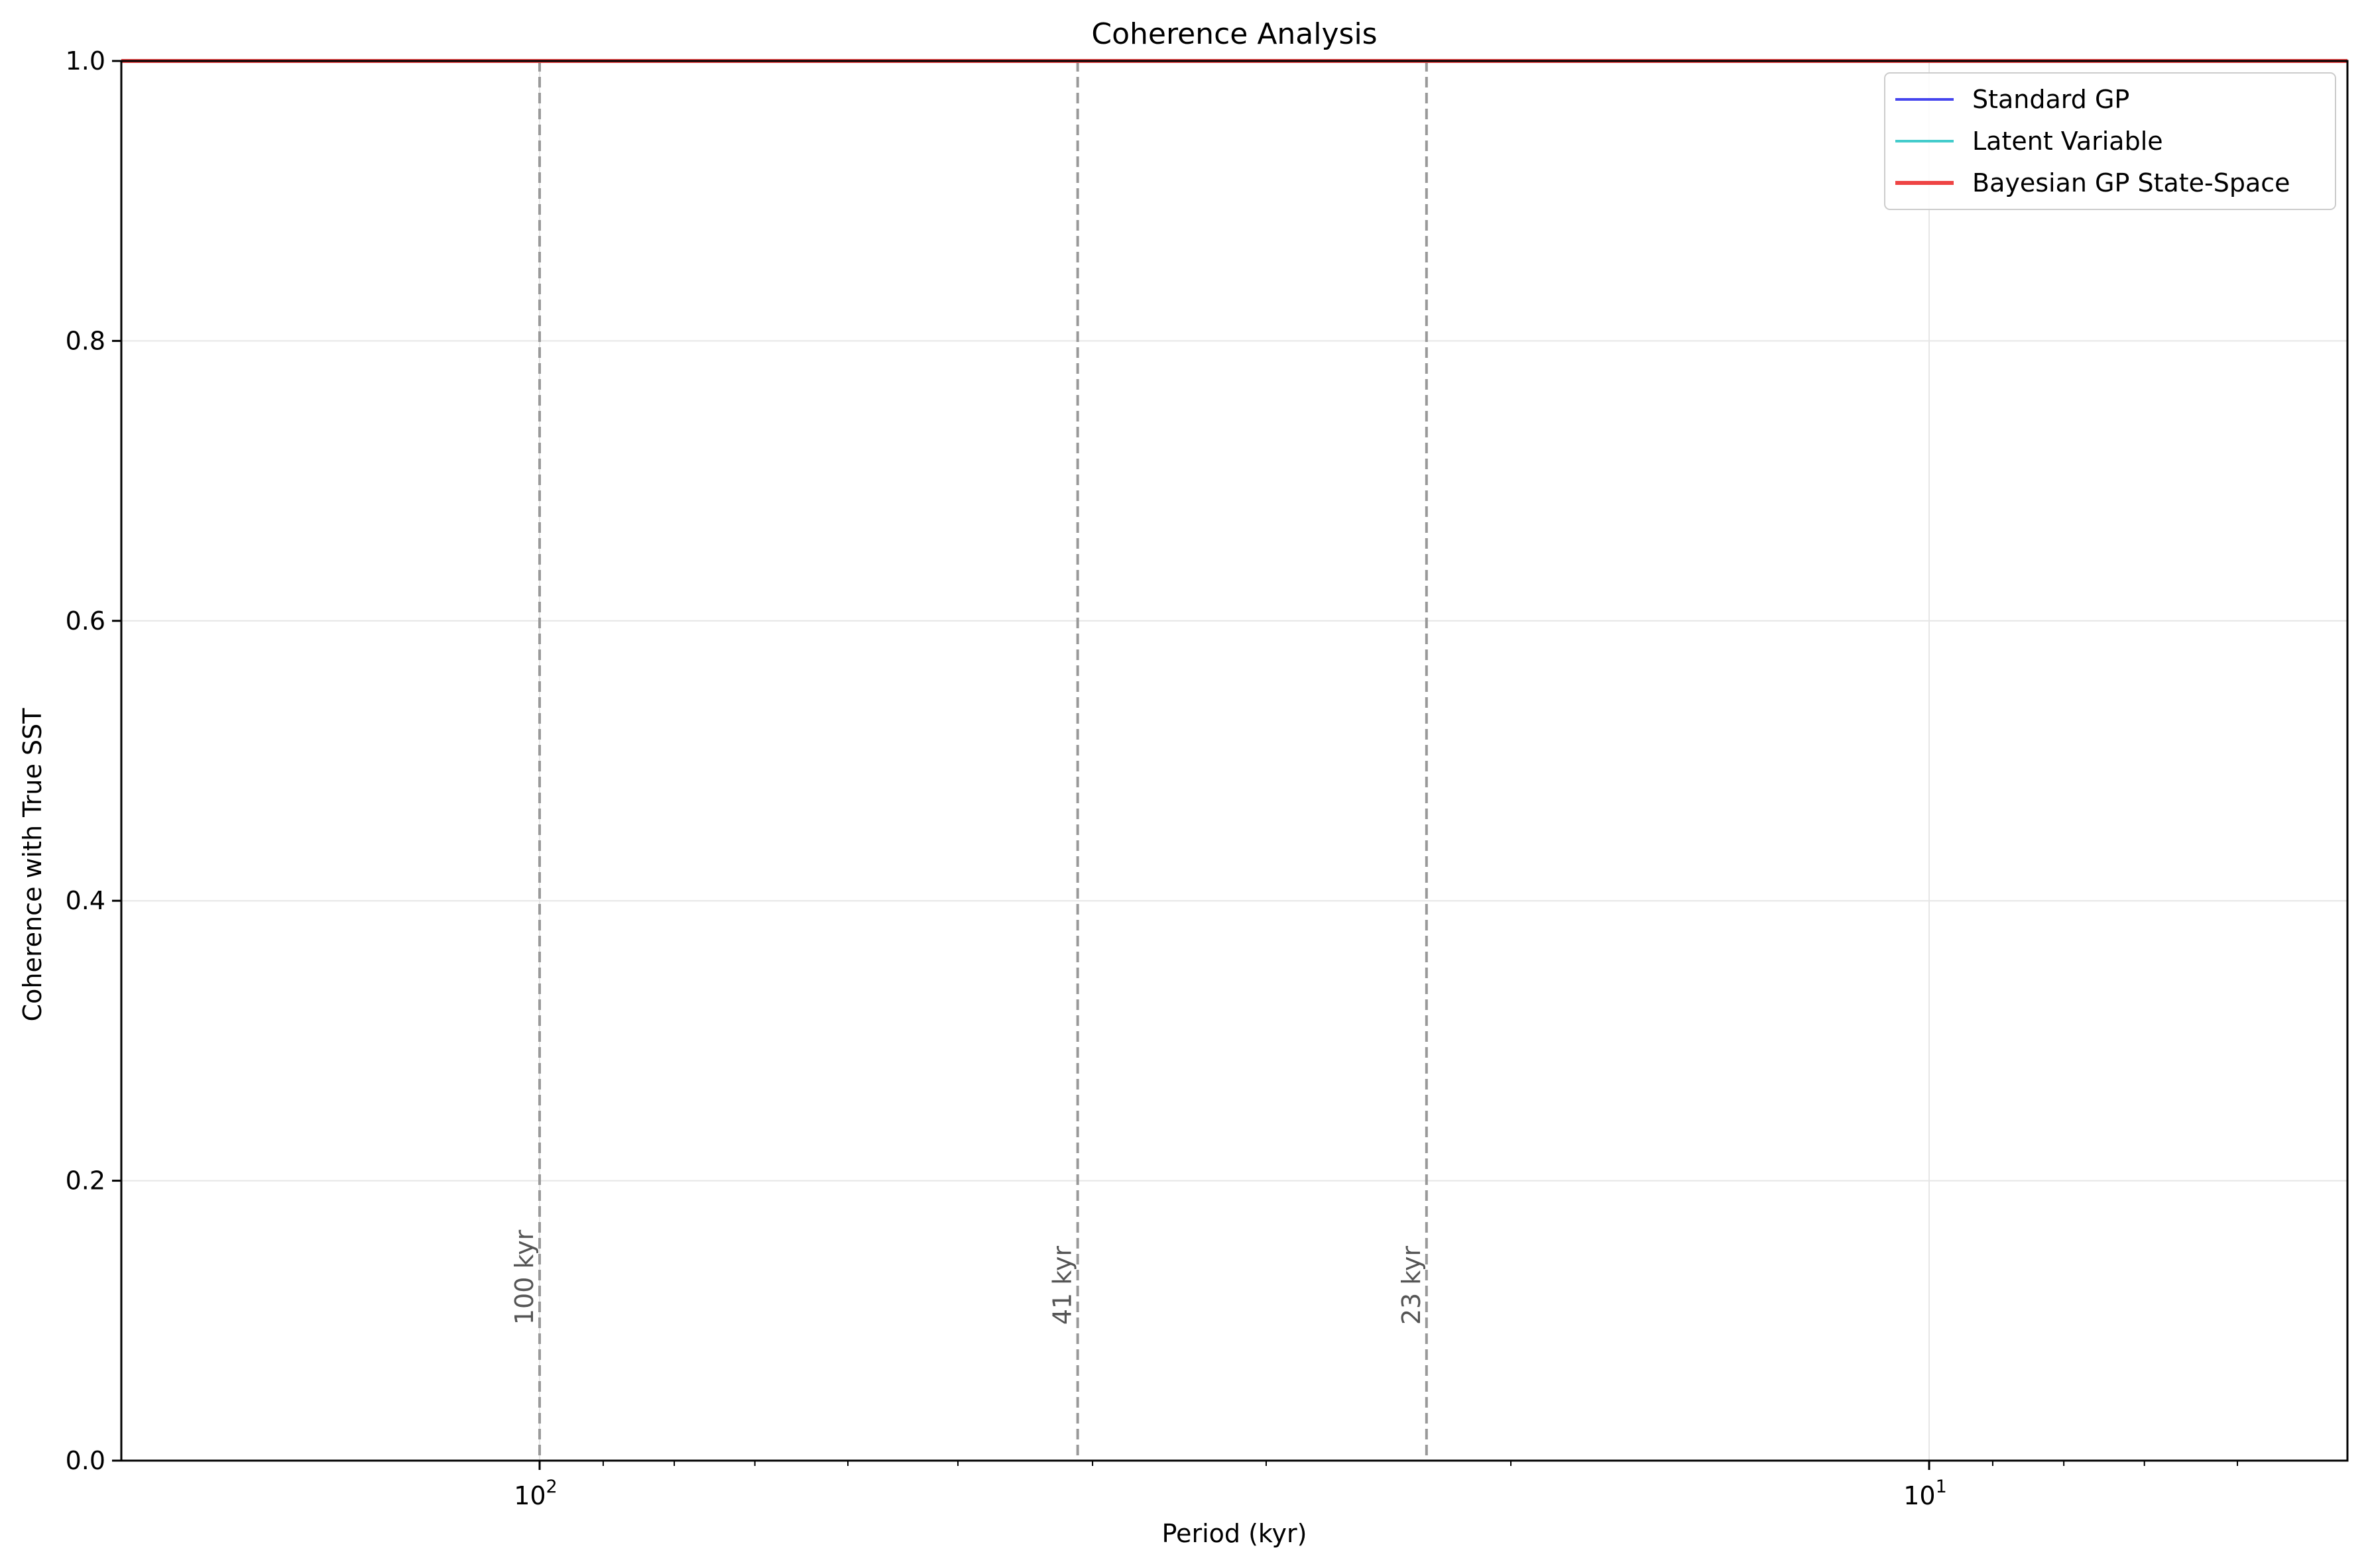  I want to click on y-tick-label: 0.2, so click(86, 1181).